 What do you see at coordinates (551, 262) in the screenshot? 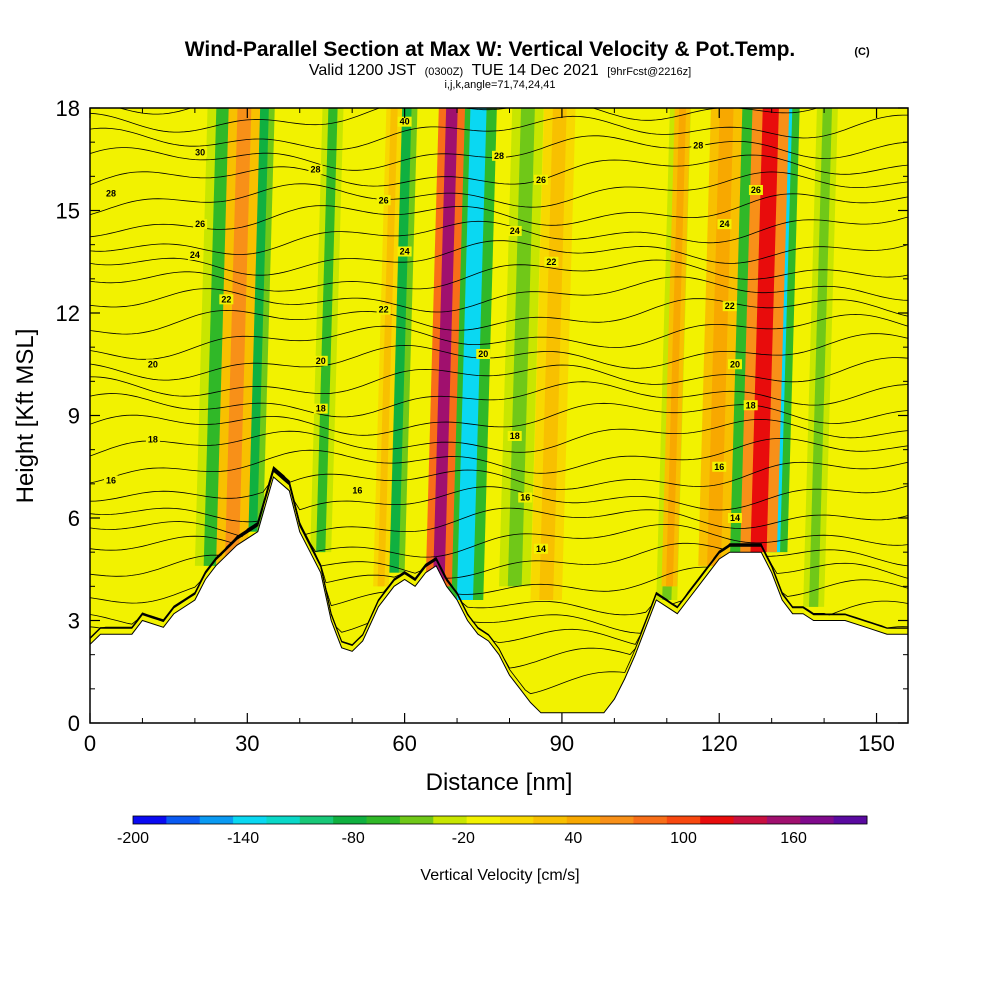
I see `isentrope-label-16: 22` at bounding box center [551, 262].